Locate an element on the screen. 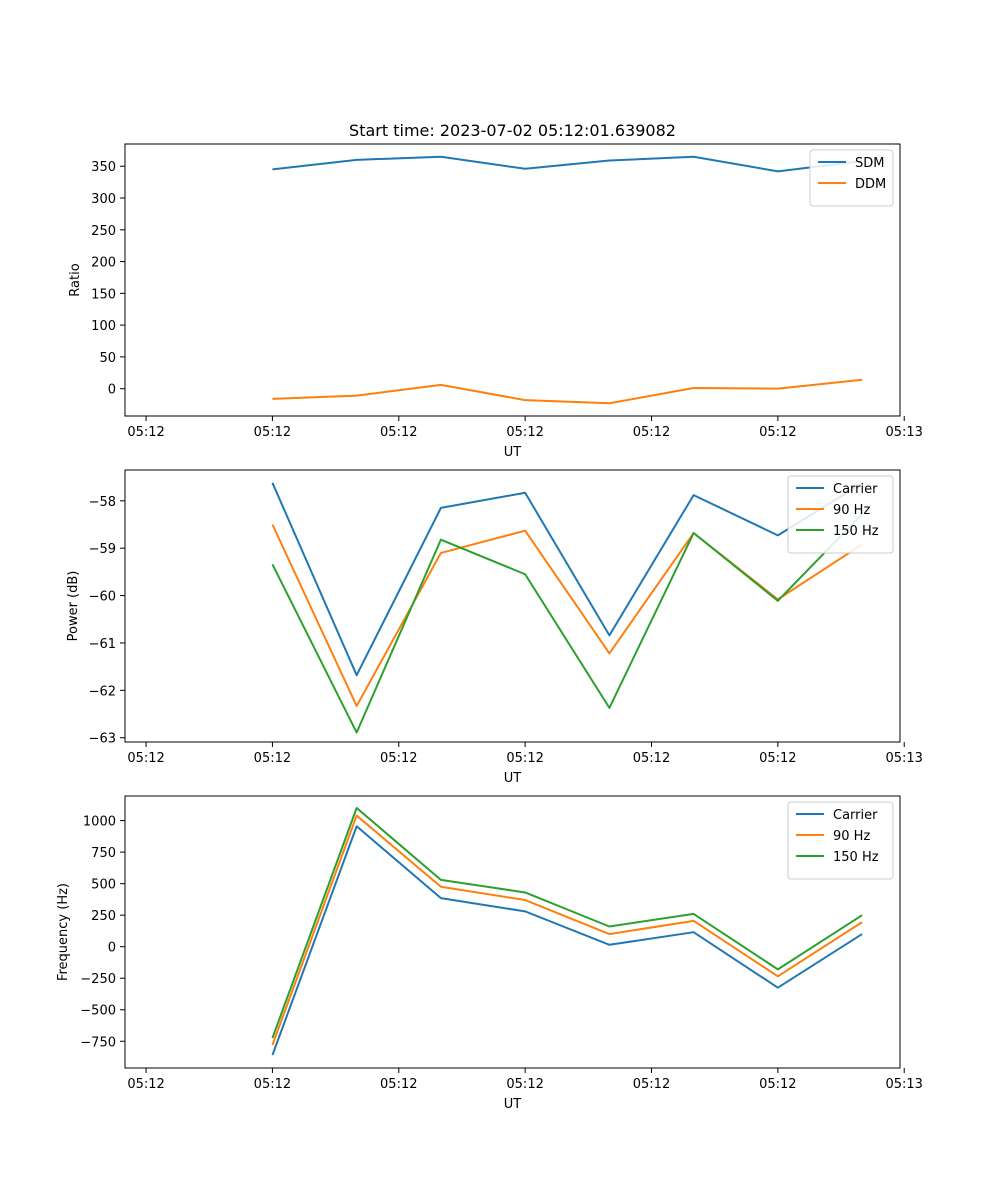  power-x-axis-label: UT is located at coordinates (513, 778).